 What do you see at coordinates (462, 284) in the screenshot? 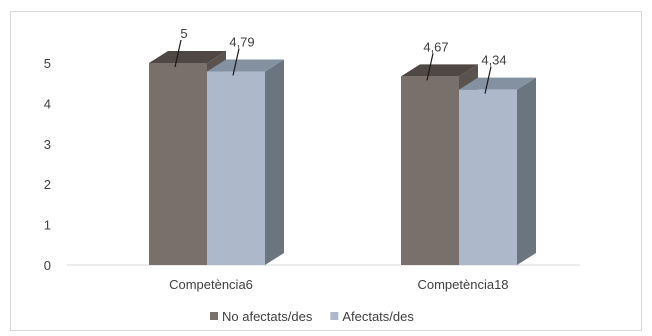
I see `x-tick-label: Competència18` at bounding box center [462, 284].